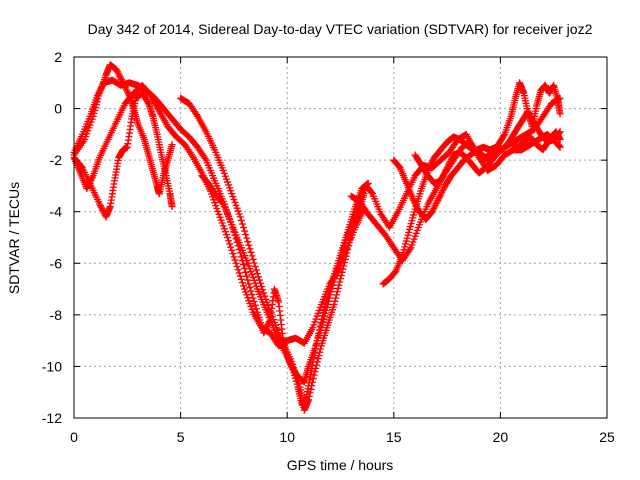  I want to click on y-tick-label: -6, so click(56, 263).